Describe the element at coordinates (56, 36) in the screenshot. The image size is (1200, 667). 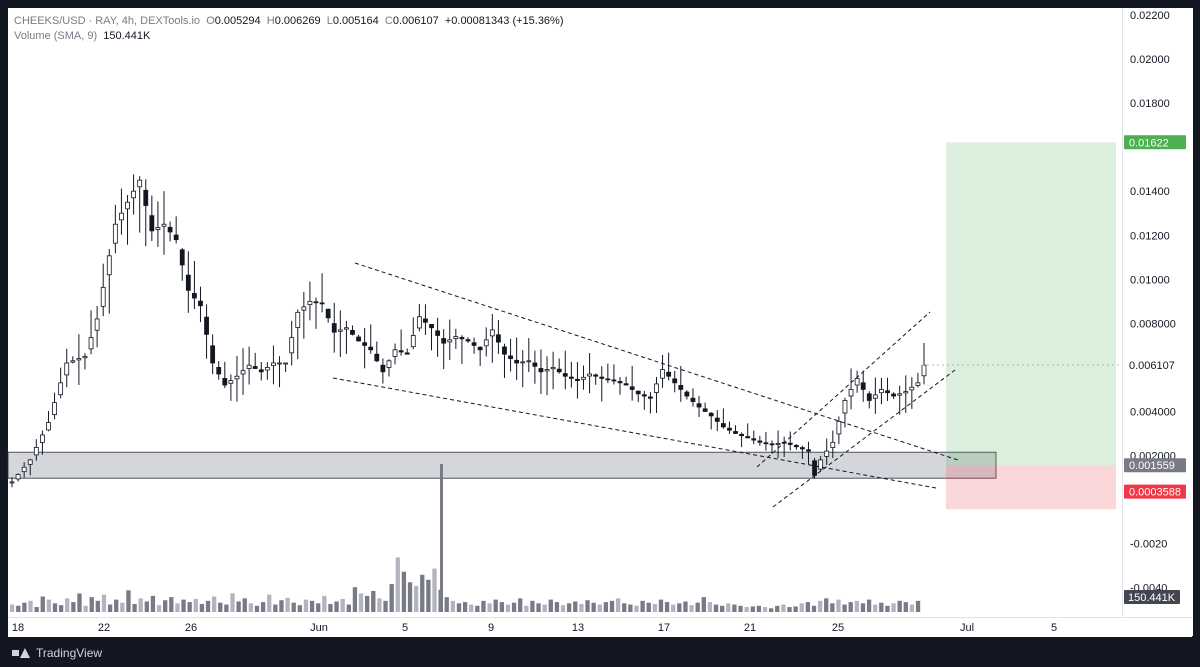
I see `legend-volume-label: Volume (SMA, 9)` at that location.